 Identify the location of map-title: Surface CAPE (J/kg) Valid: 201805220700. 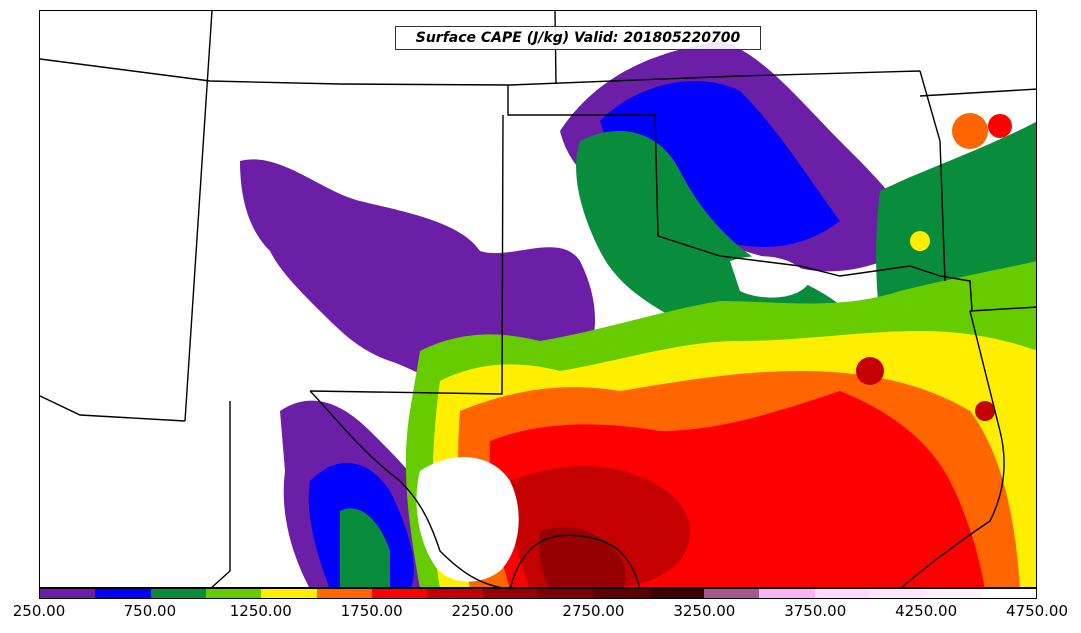
(578, 38).